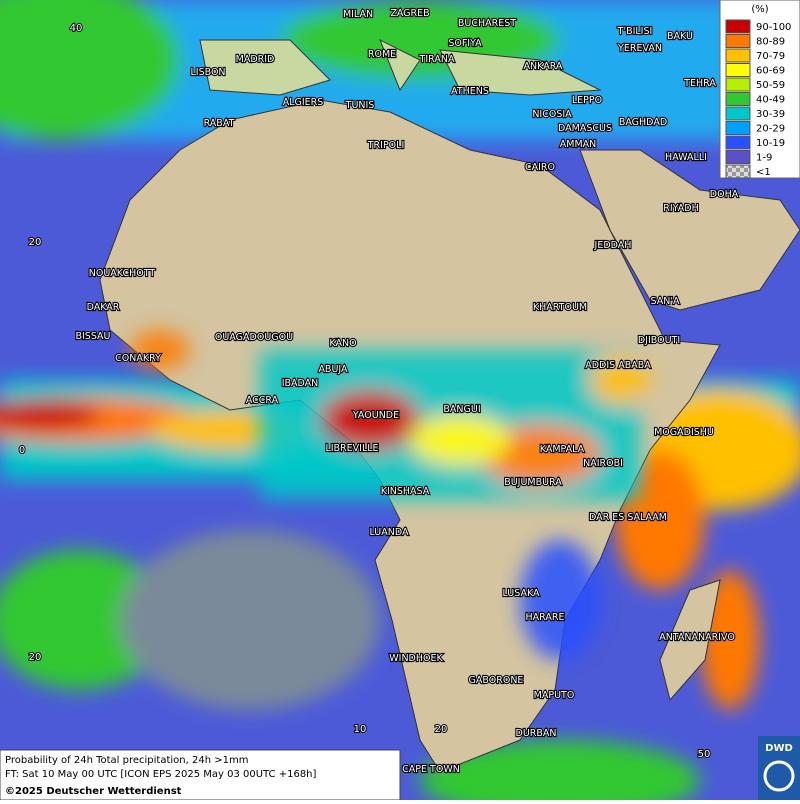 The image size is (800, 804). I want to click on legend-label: 10-19, so click(770, 143).